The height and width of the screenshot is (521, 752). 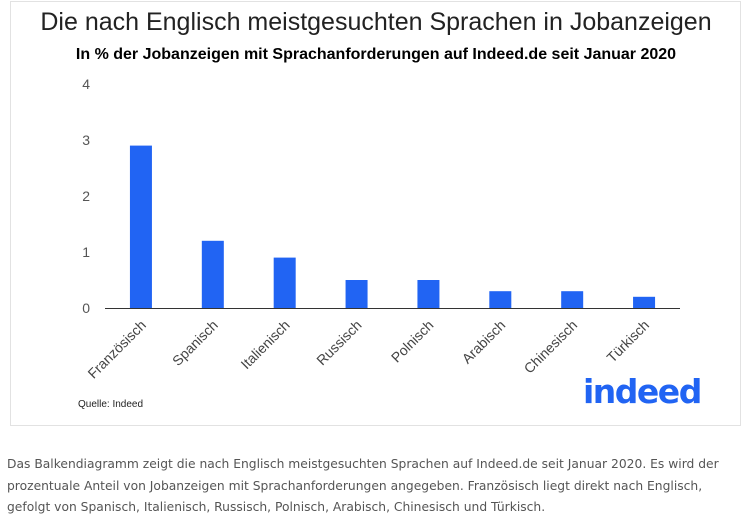 I want to click on bar-französisch, so click(x=140, y=226).